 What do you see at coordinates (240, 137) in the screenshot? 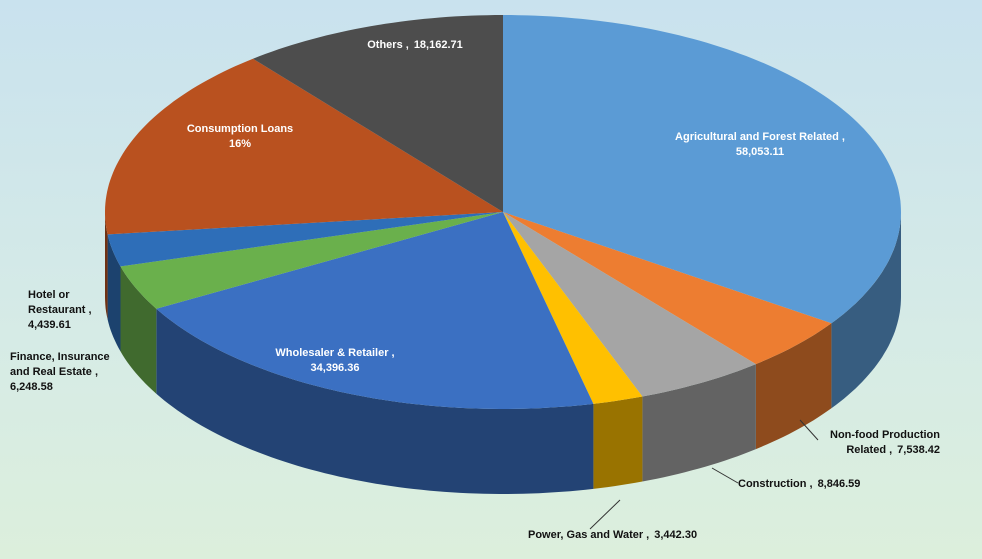
I see `data-label: Consumption Loans 16%` at bounding box center [240, 137].